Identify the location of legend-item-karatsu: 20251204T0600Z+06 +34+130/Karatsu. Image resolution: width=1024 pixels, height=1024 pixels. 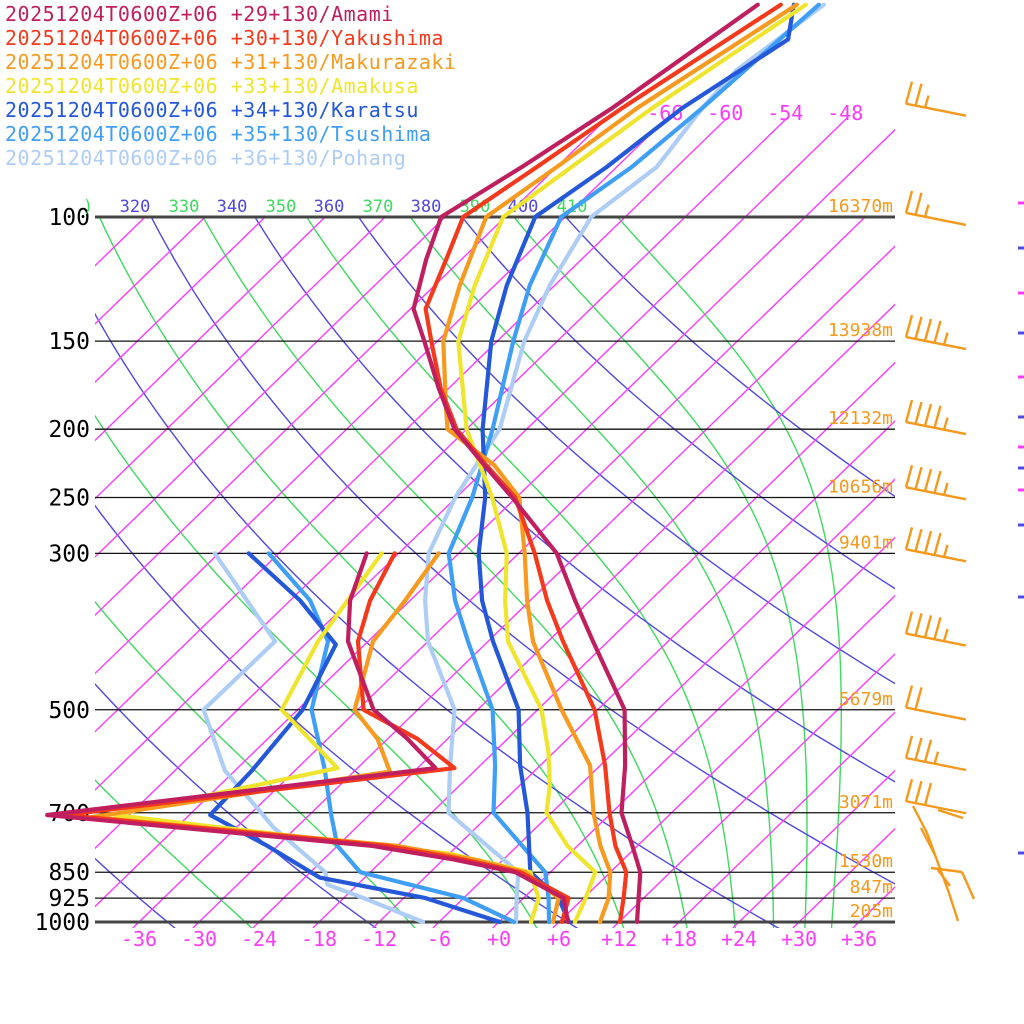
(212, 110).